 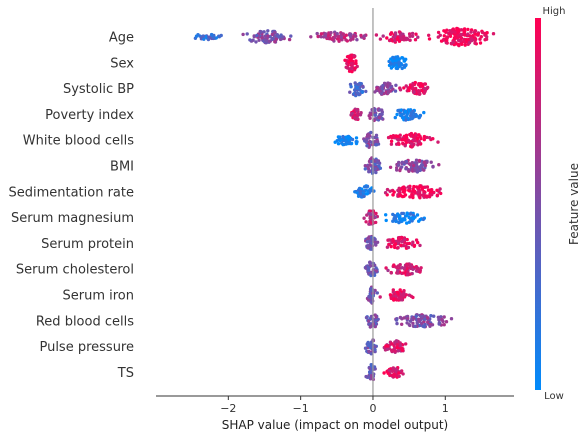 I want to click on feature-label: Serum iron, so click(x=99, y=296).